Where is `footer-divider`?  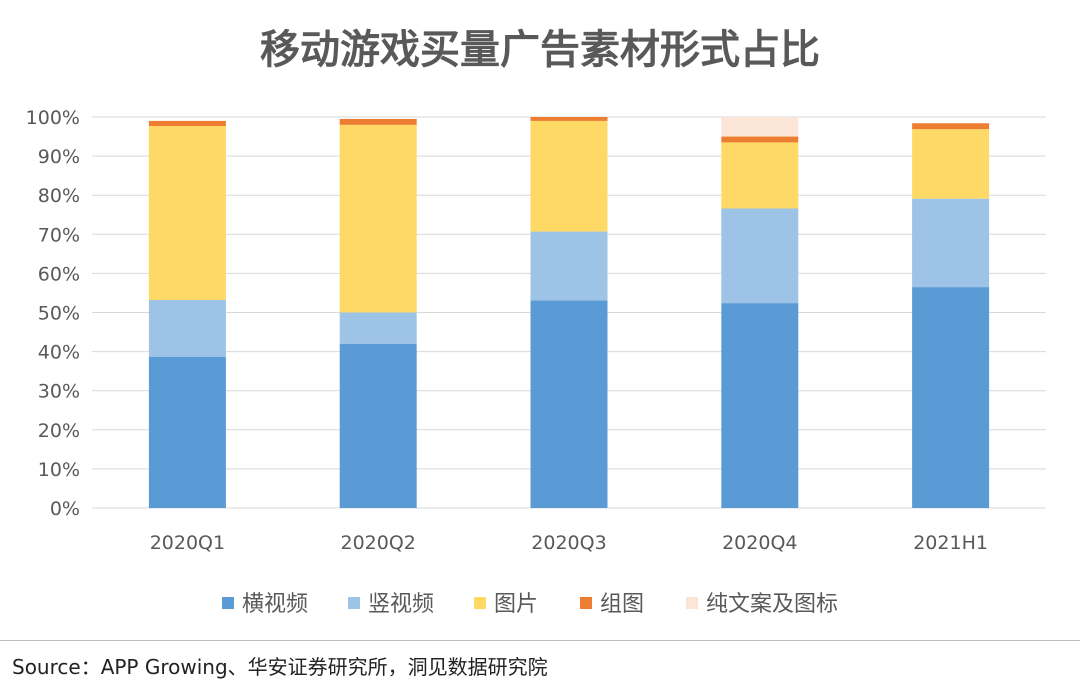
footer-divider is located at coordinates (540, 640).